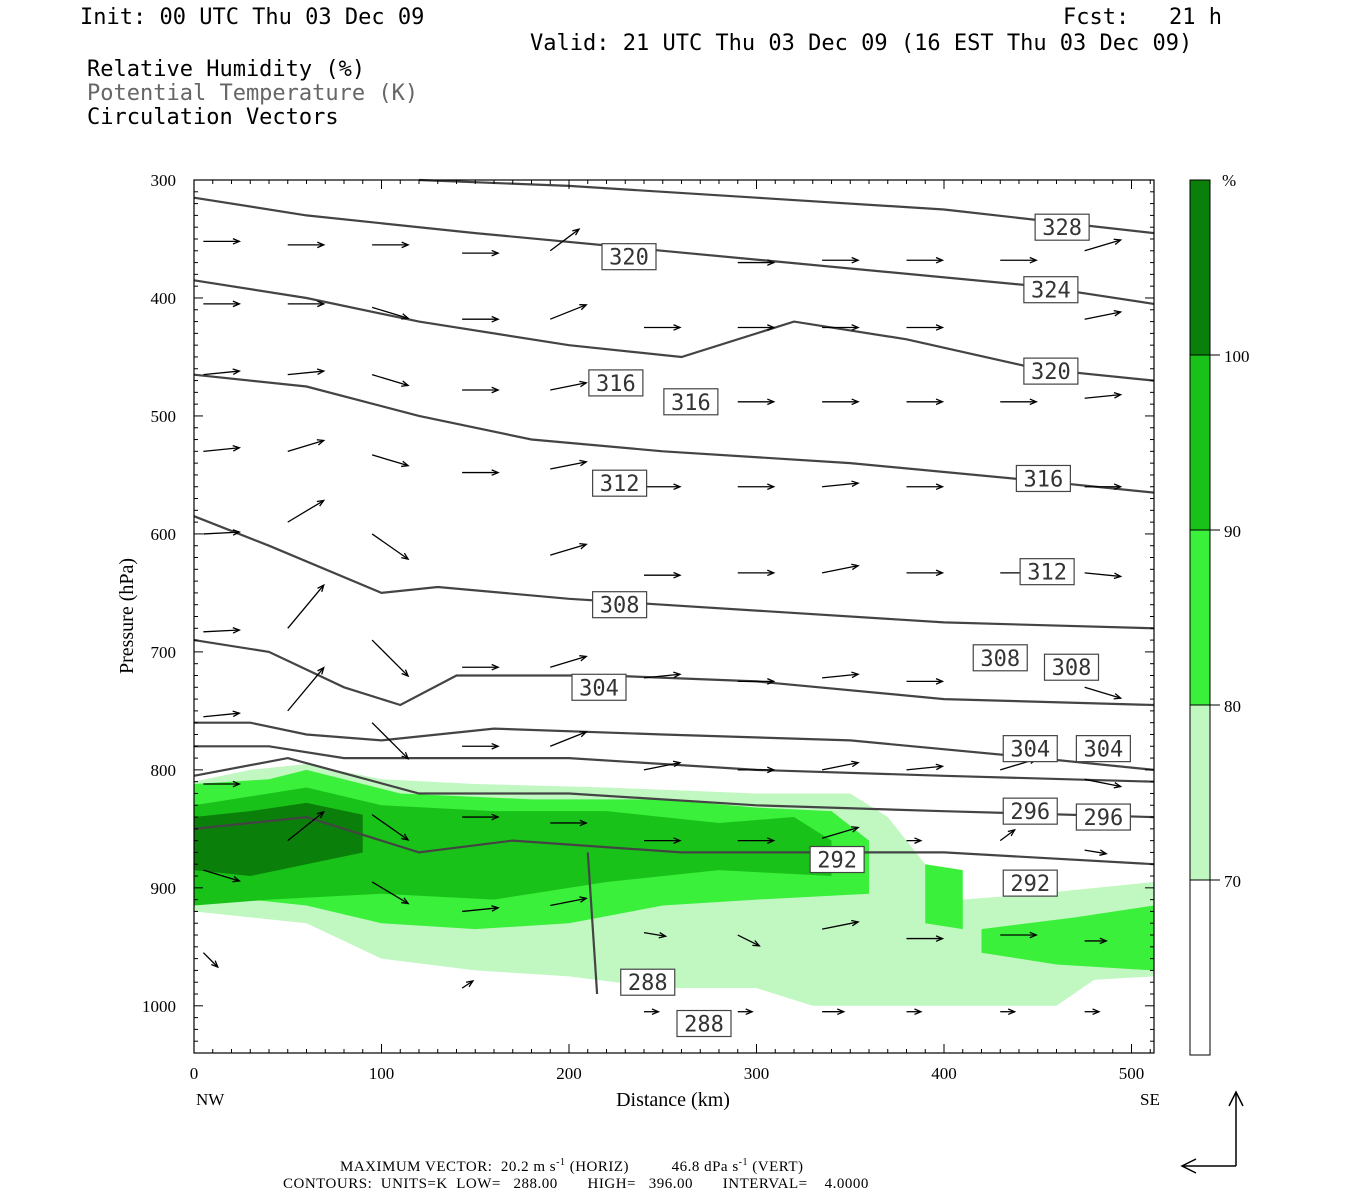 The width and height of the screenshot is (1350, 1200). Describe the element at coordinates (1232, 531) in the screenshot. I see `colorbar-level-label: 90` at that location.